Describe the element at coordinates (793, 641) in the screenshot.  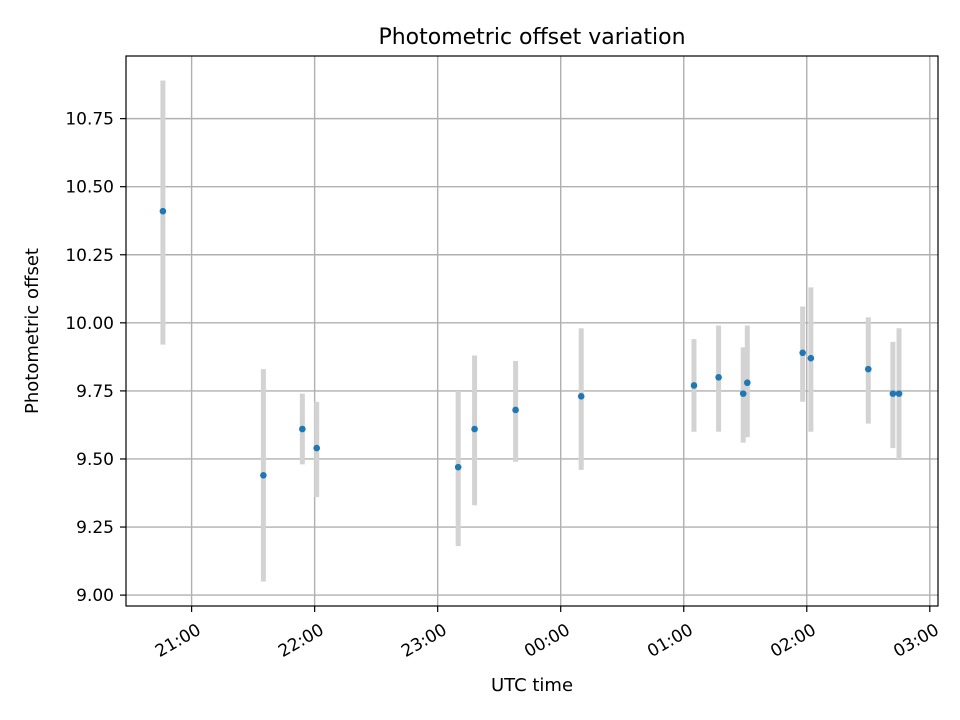
I see `x-tick-label: 02:00` at that location.